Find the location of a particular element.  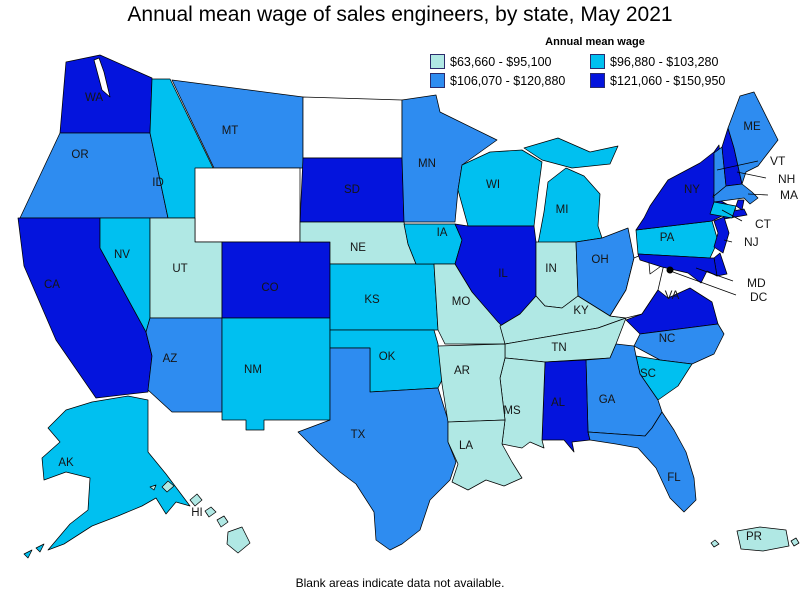

callout-line-nh is located at coordinates (751, 175).